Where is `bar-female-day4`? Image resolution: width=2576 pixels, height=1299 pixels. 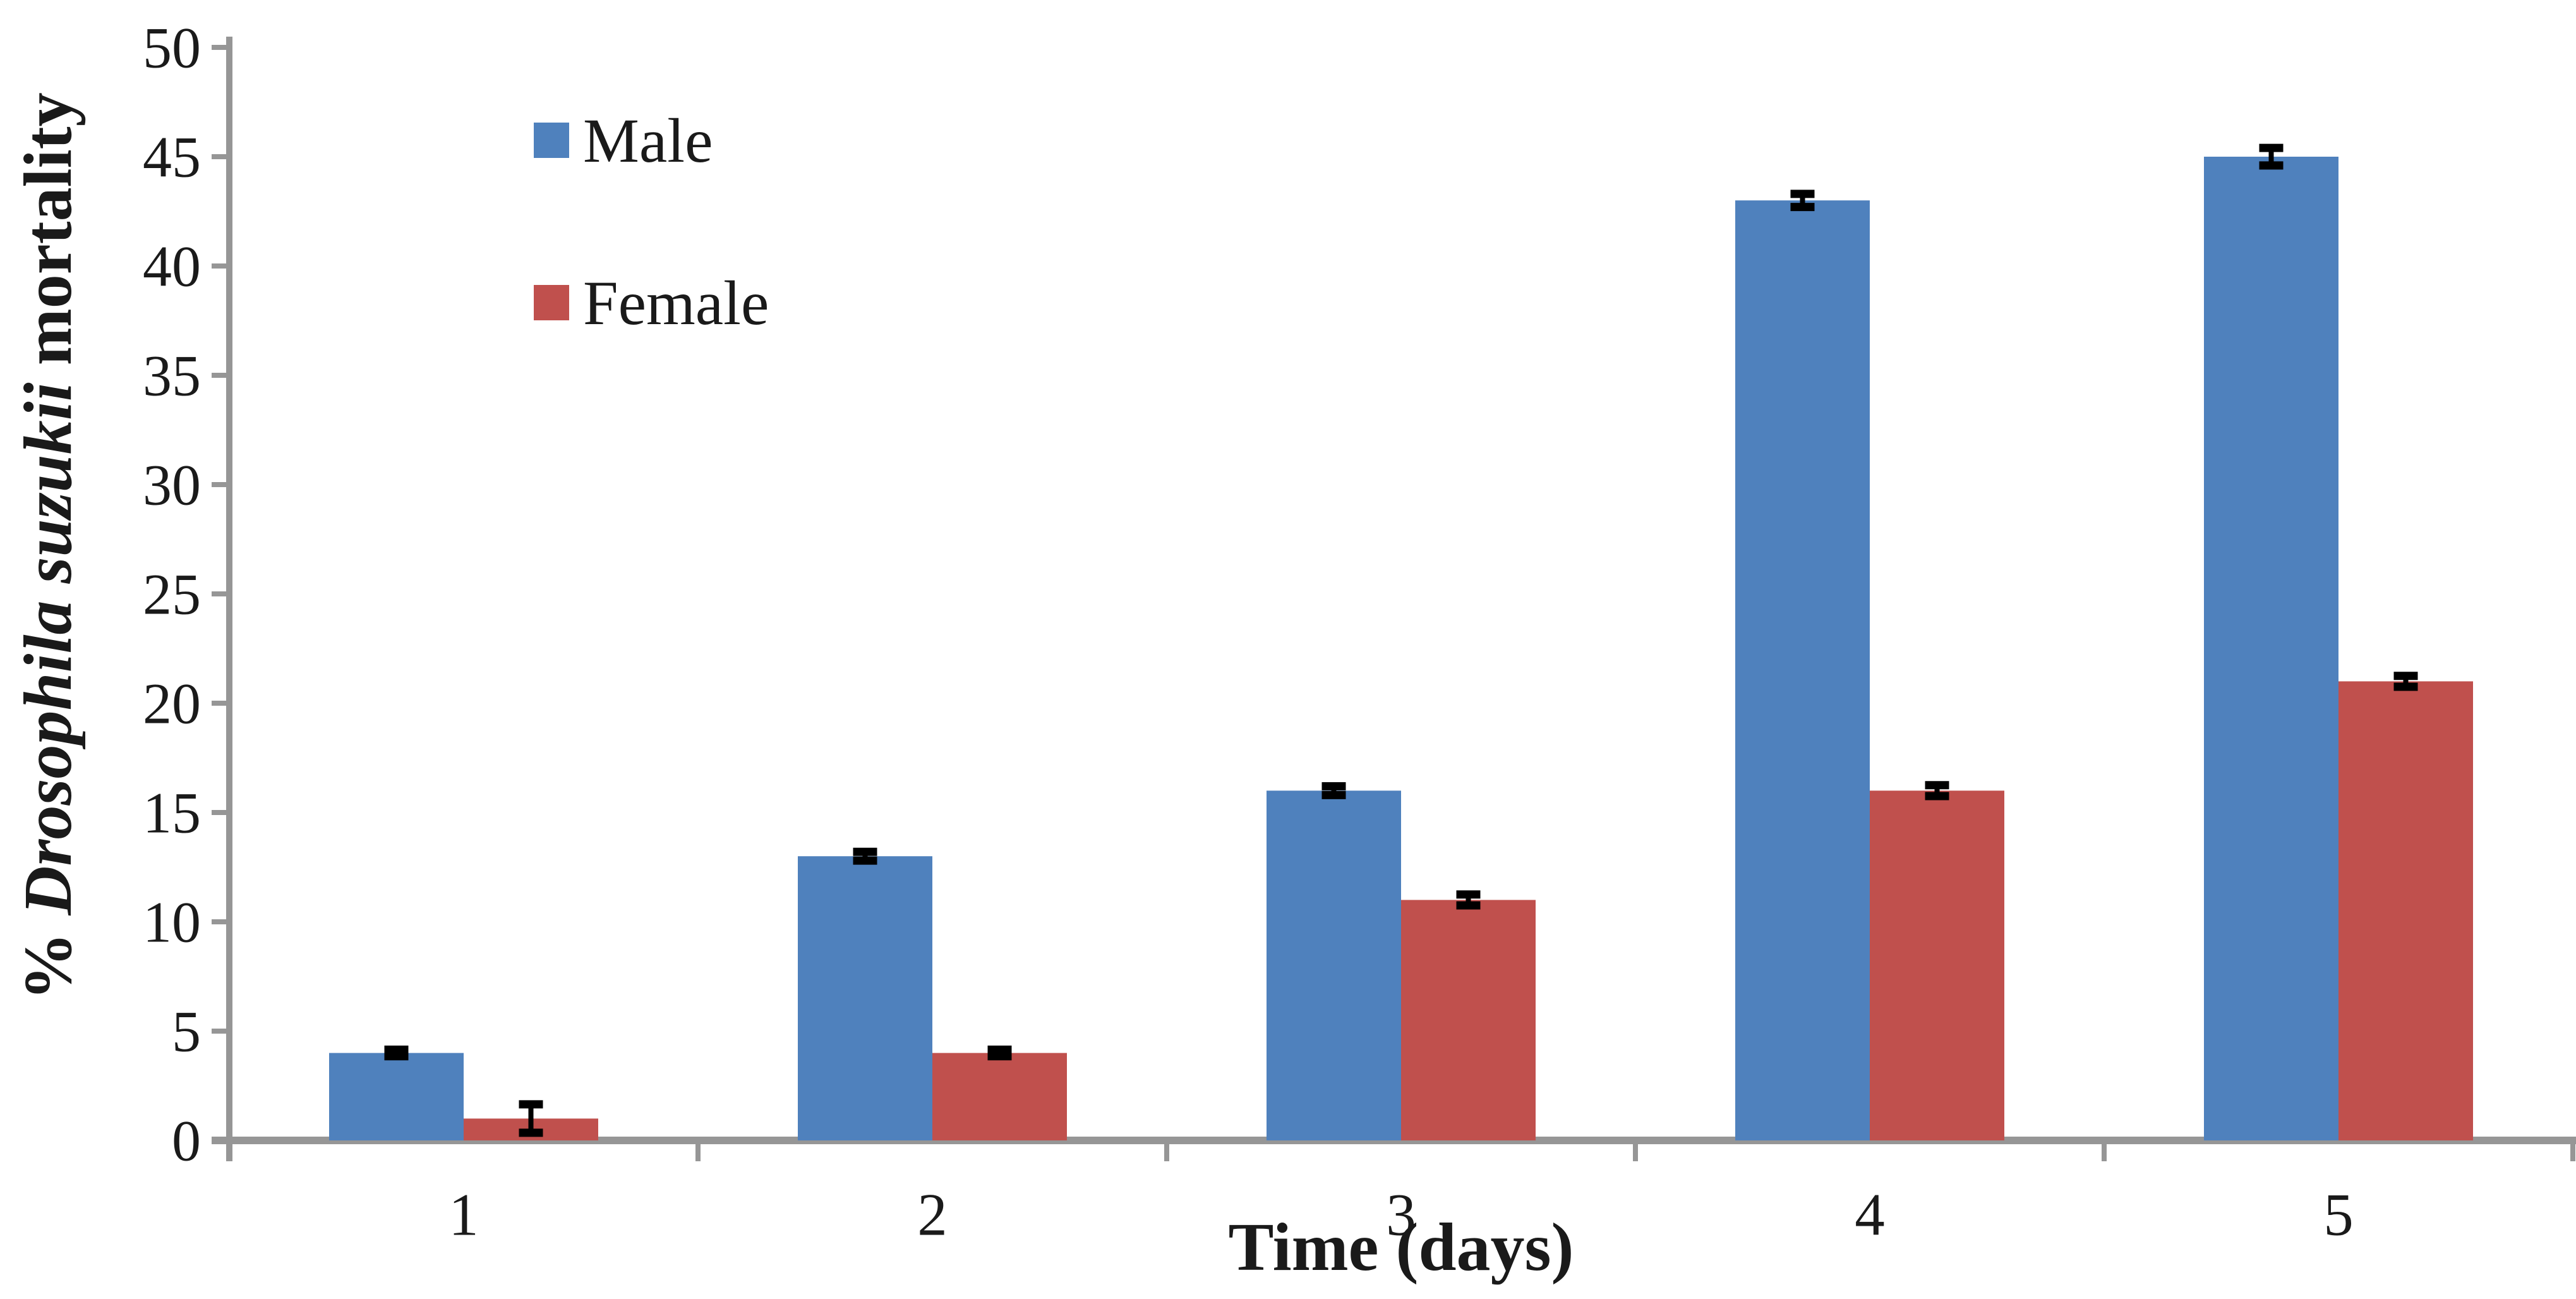
bar-female-day4 is located at coordinates (1937, 965).